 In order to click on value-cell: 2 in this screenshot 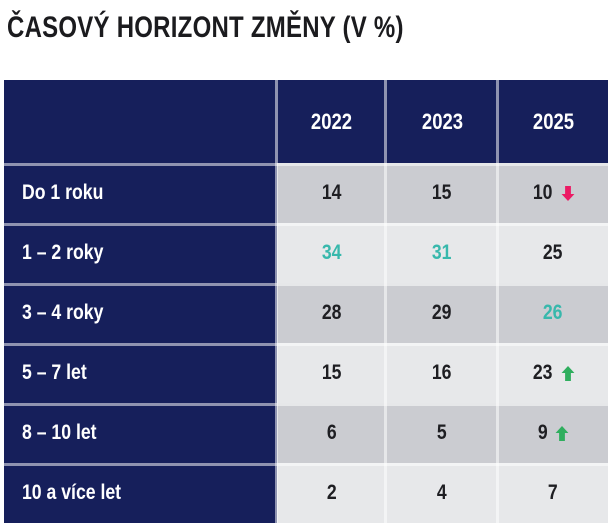, I will do `click(331, 493)`.